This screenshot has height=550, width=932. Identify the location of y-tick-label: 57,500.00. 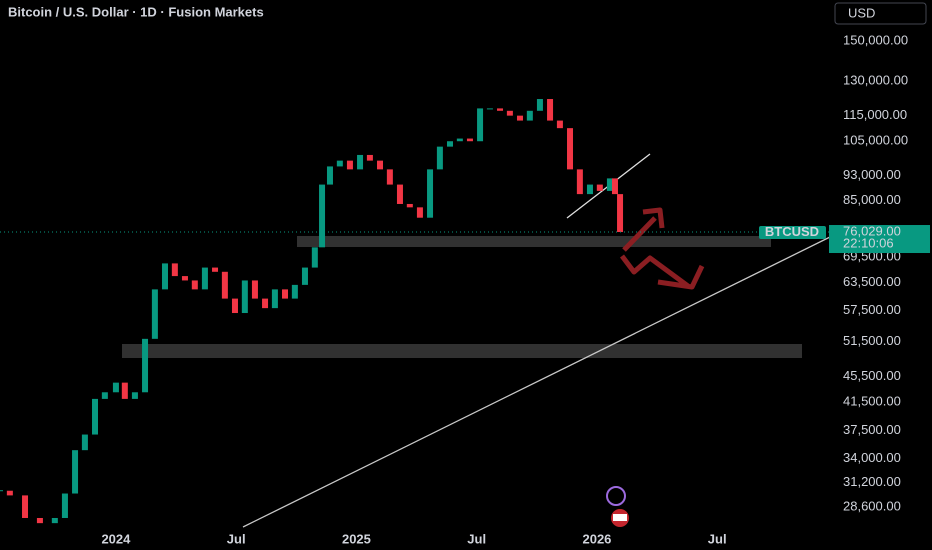
(872, 309).